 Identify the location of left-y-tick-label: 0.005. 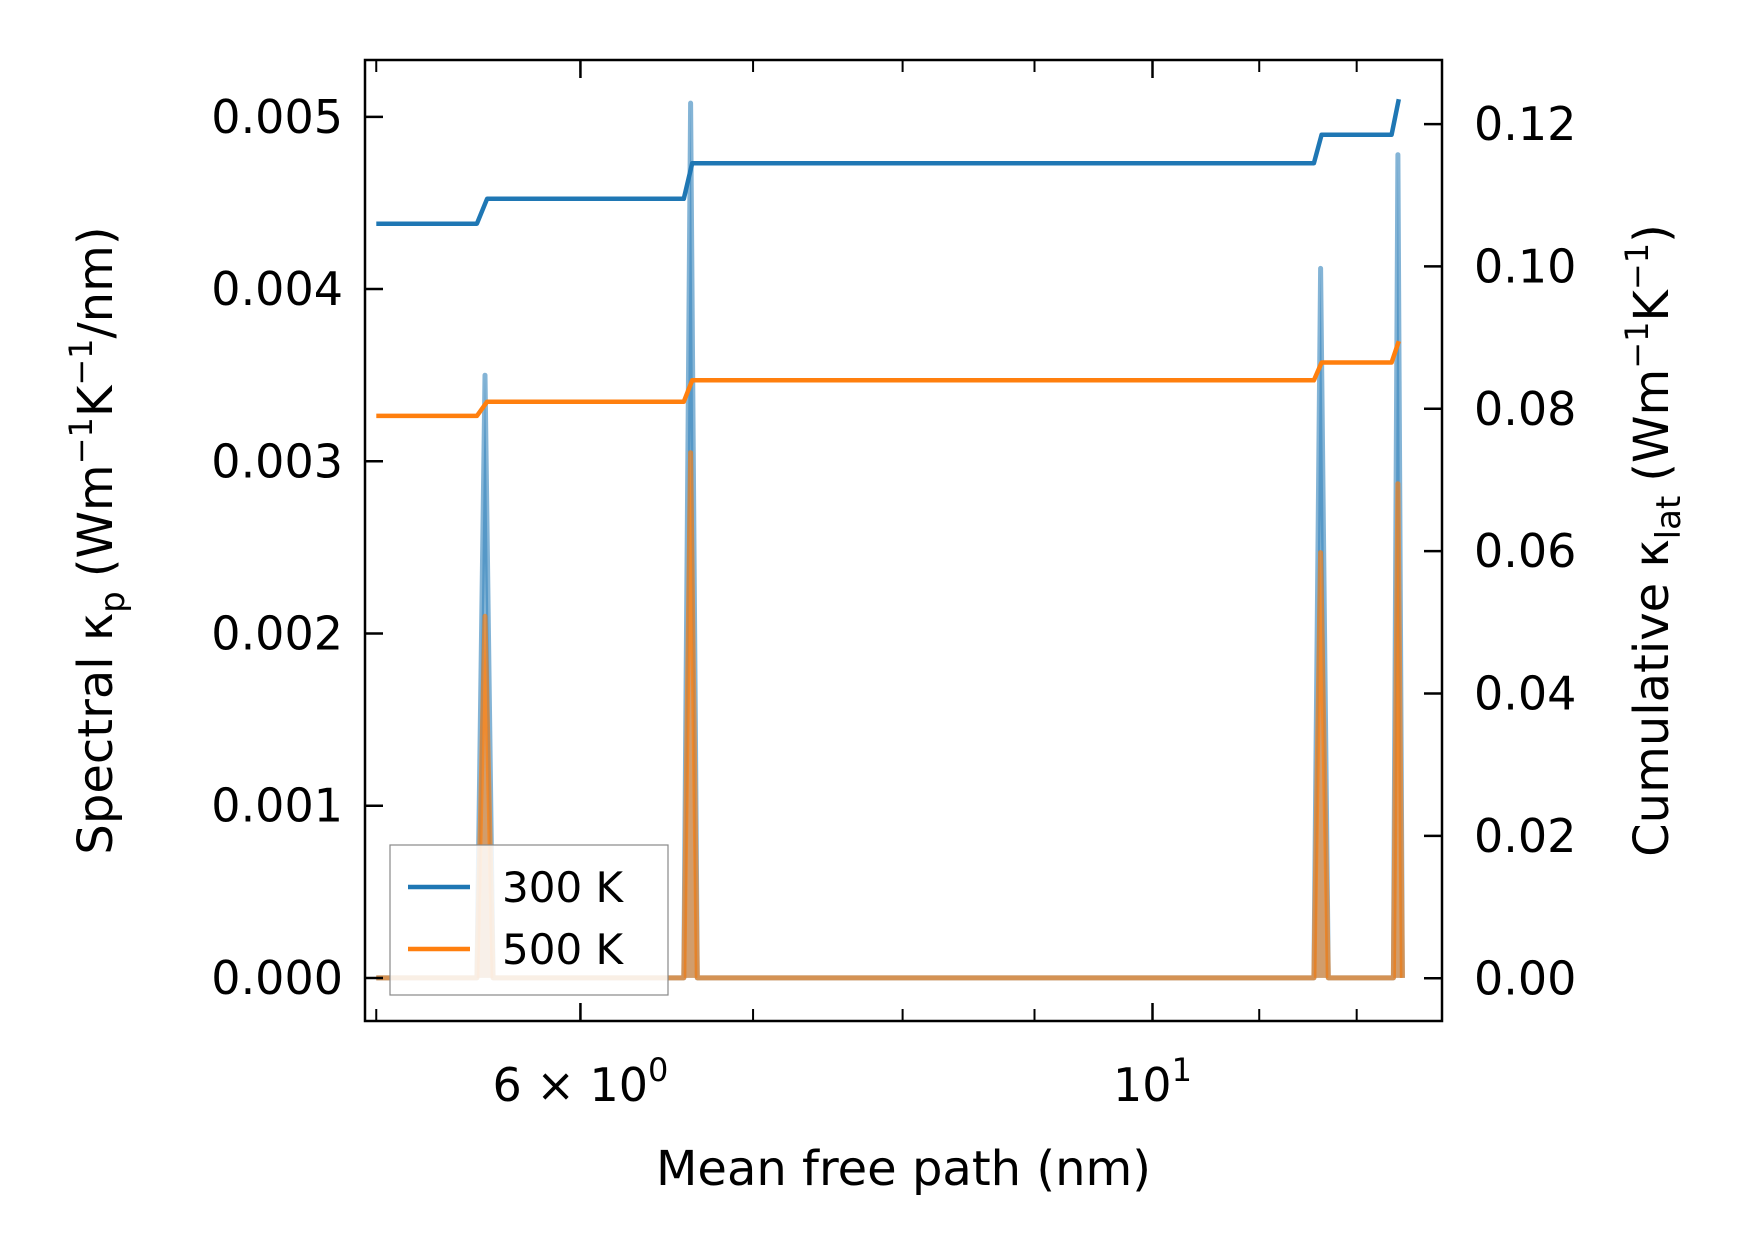
(277, 117).